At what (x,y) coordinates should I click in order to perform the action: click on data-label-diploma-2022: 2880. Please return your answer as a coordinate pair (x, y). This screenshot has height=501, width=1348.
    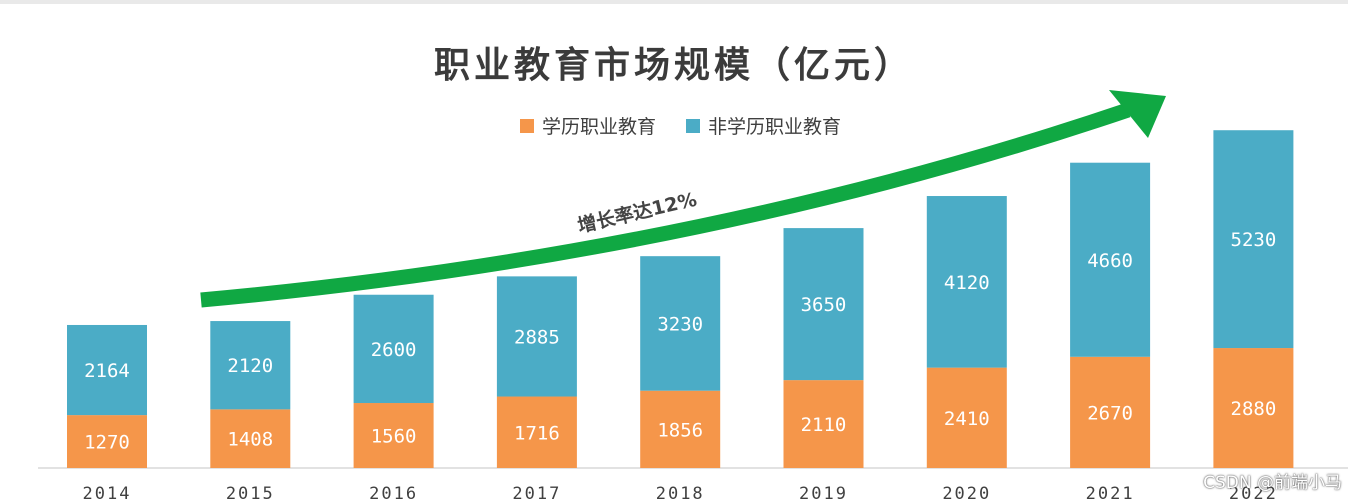
    Looking at the image, I should click on (1254, 409).